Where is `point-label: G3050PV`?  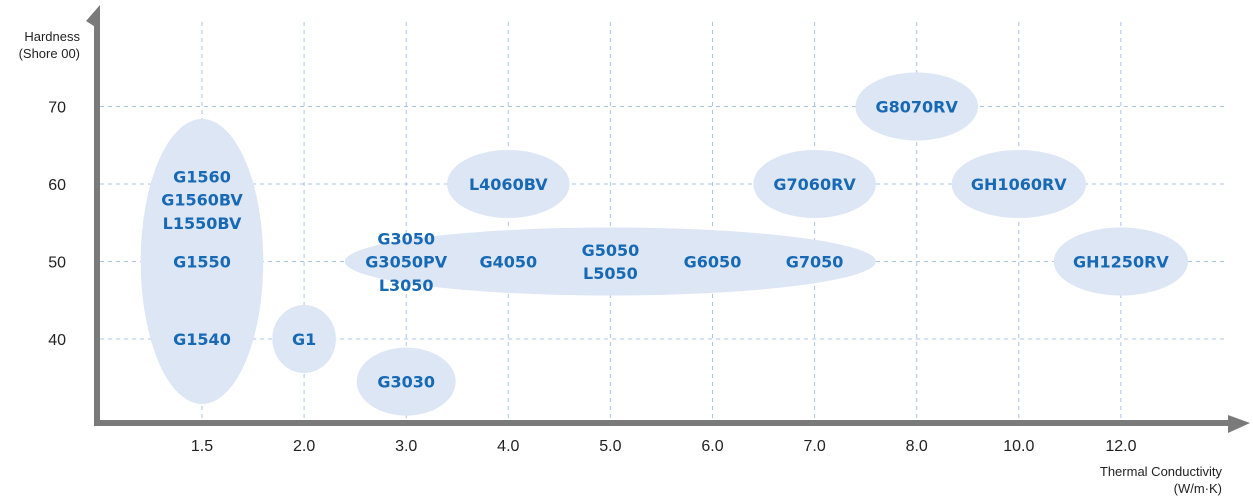
point-label: G3050PV is located at coordinates (406, 262).